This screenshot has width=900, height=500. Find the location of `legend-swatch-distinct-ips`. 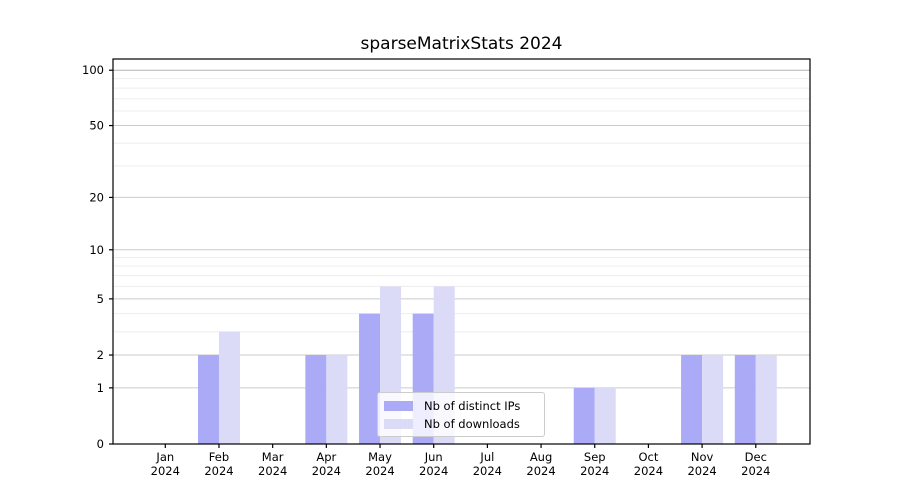

legend-swatch-distinct-ips is located at coordinates (398, 405).